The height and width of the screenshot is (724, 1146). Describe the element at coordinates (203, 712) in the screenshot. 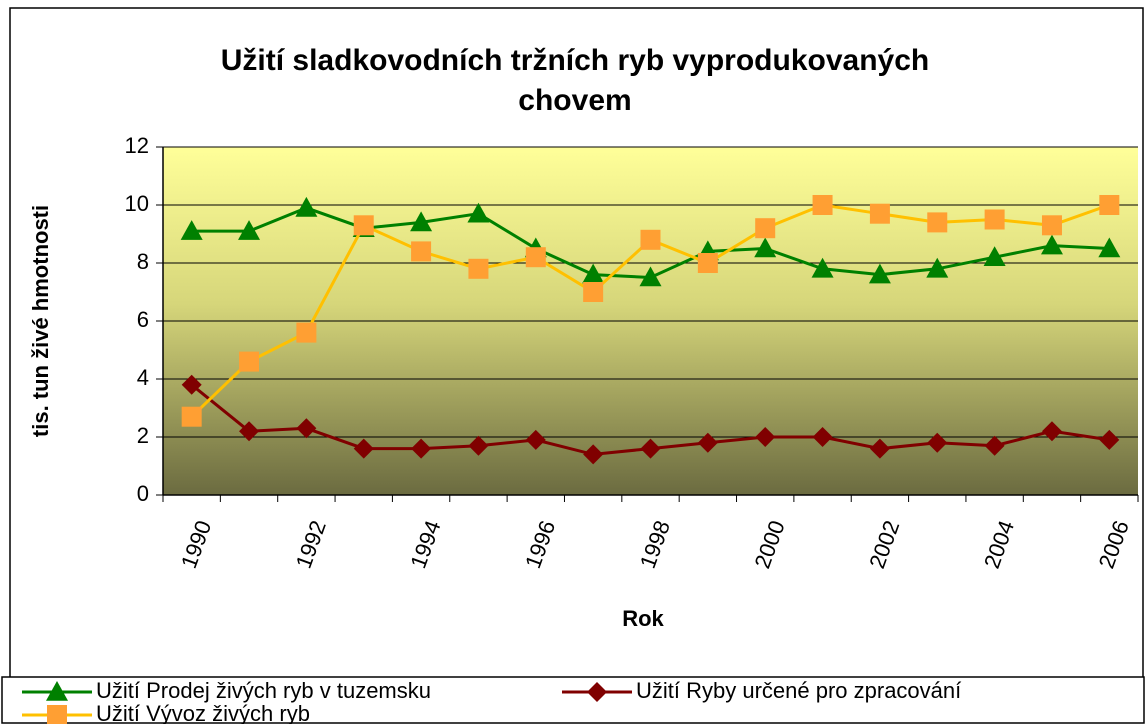

I see `legend-label: Užití Vývoz živých ryb` at that location.